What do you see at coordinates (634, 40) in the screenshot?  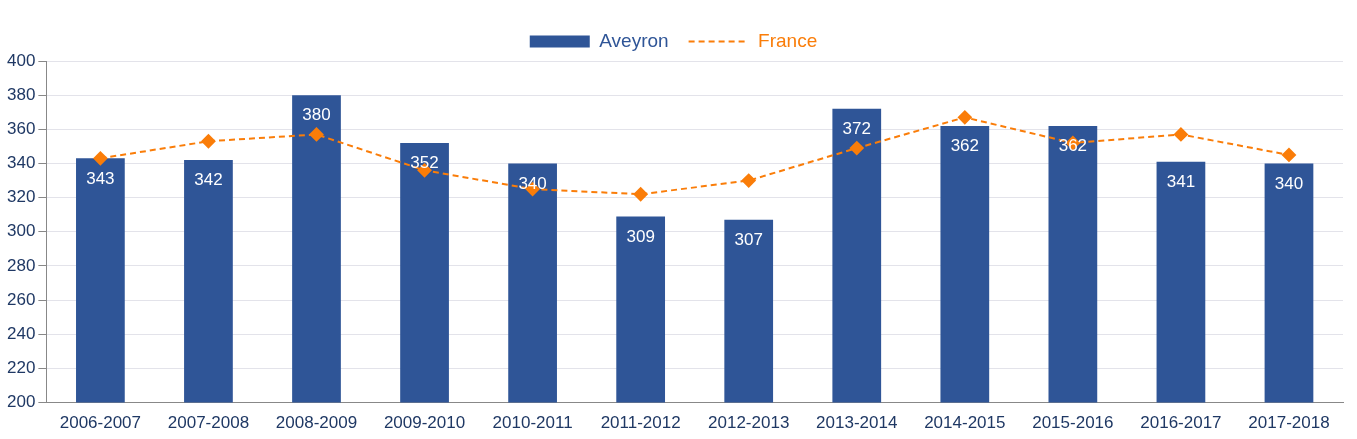 I see `legend-label: Aveyron` at bounding box center [634, 40].